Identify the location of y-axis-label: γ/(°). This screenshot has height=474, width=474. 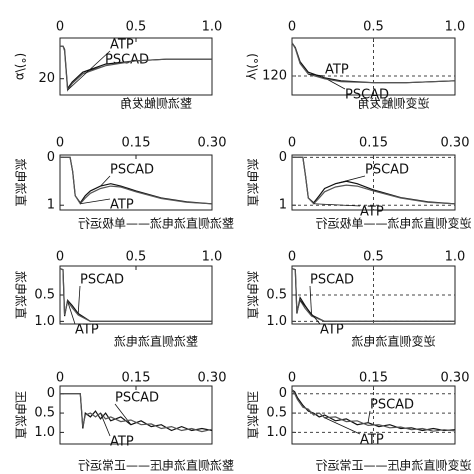
(253, 66).